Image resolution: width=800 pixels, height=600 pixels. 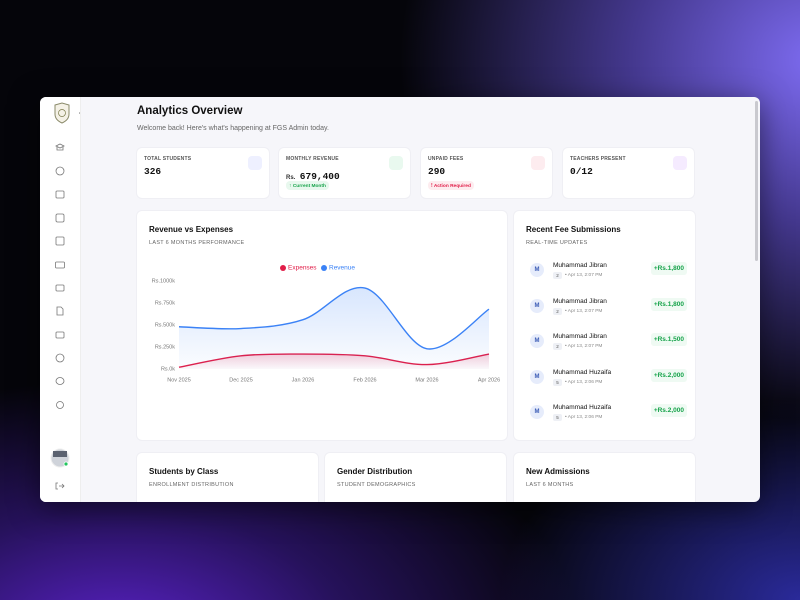 I want to click on fee-amount: +Rs.1,500, so click(x=668, y=339).